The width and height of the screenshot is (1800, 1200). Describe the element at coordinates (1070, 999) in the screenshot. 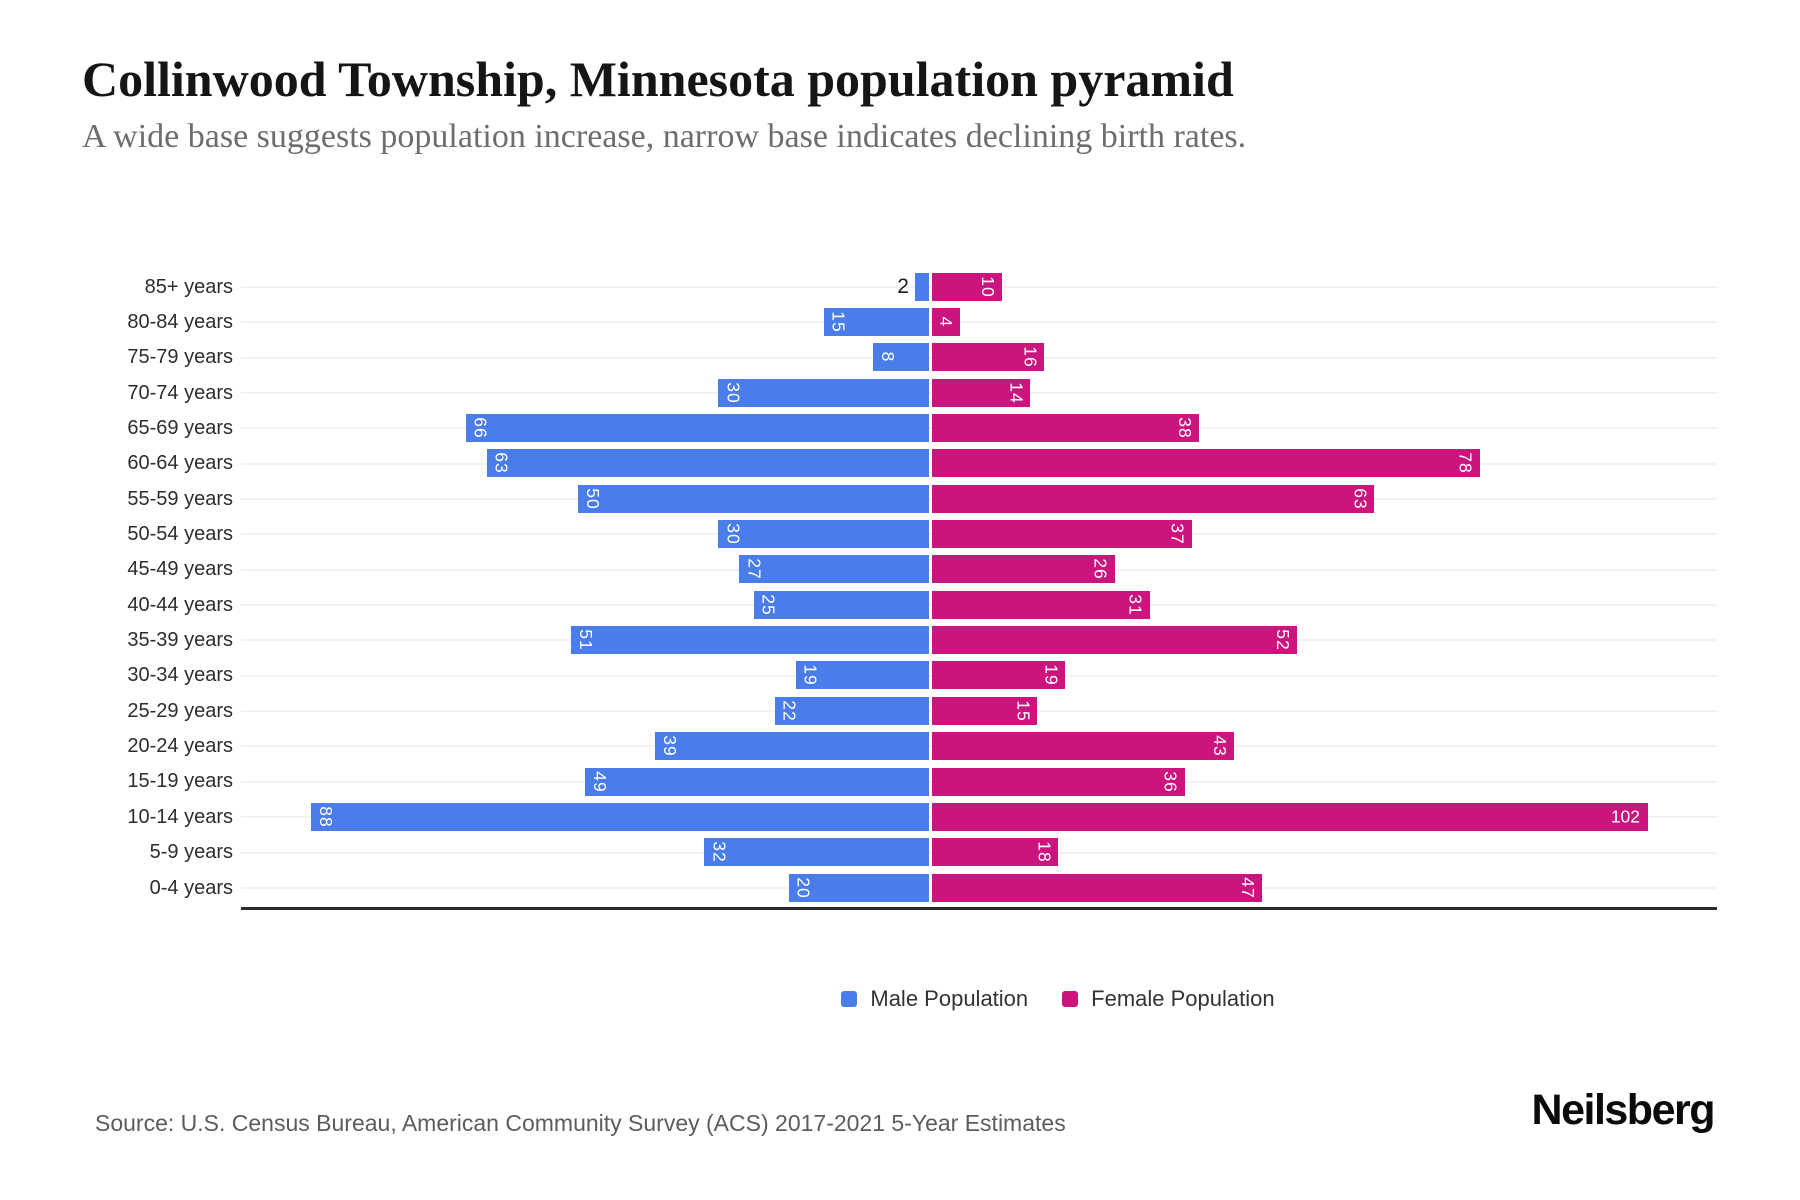

I see `female-legend-swatch-icon` at that location.